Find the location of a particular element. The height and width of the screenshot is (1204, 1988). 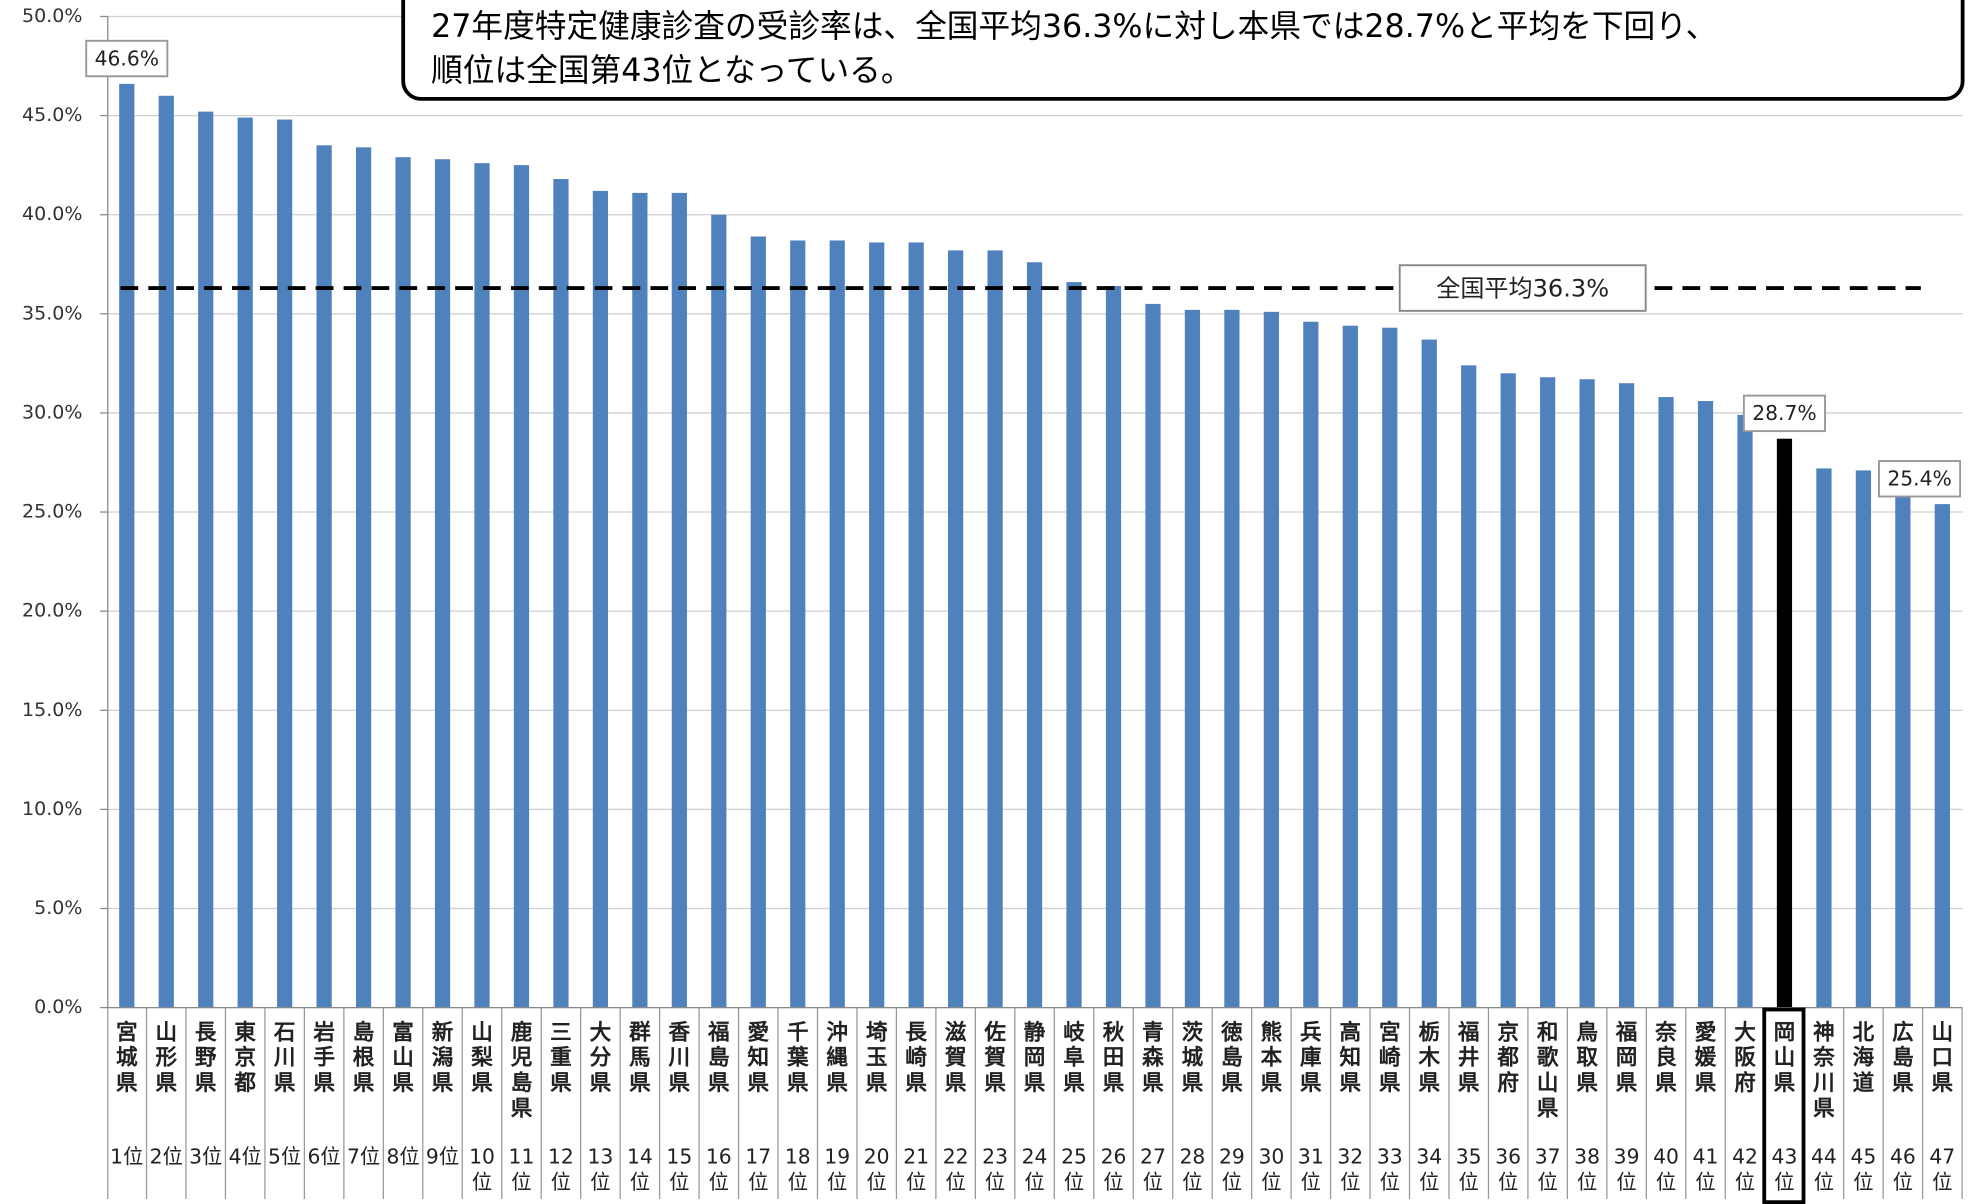

category-label: 秋田県 is located at coordinates (1113, 1058).